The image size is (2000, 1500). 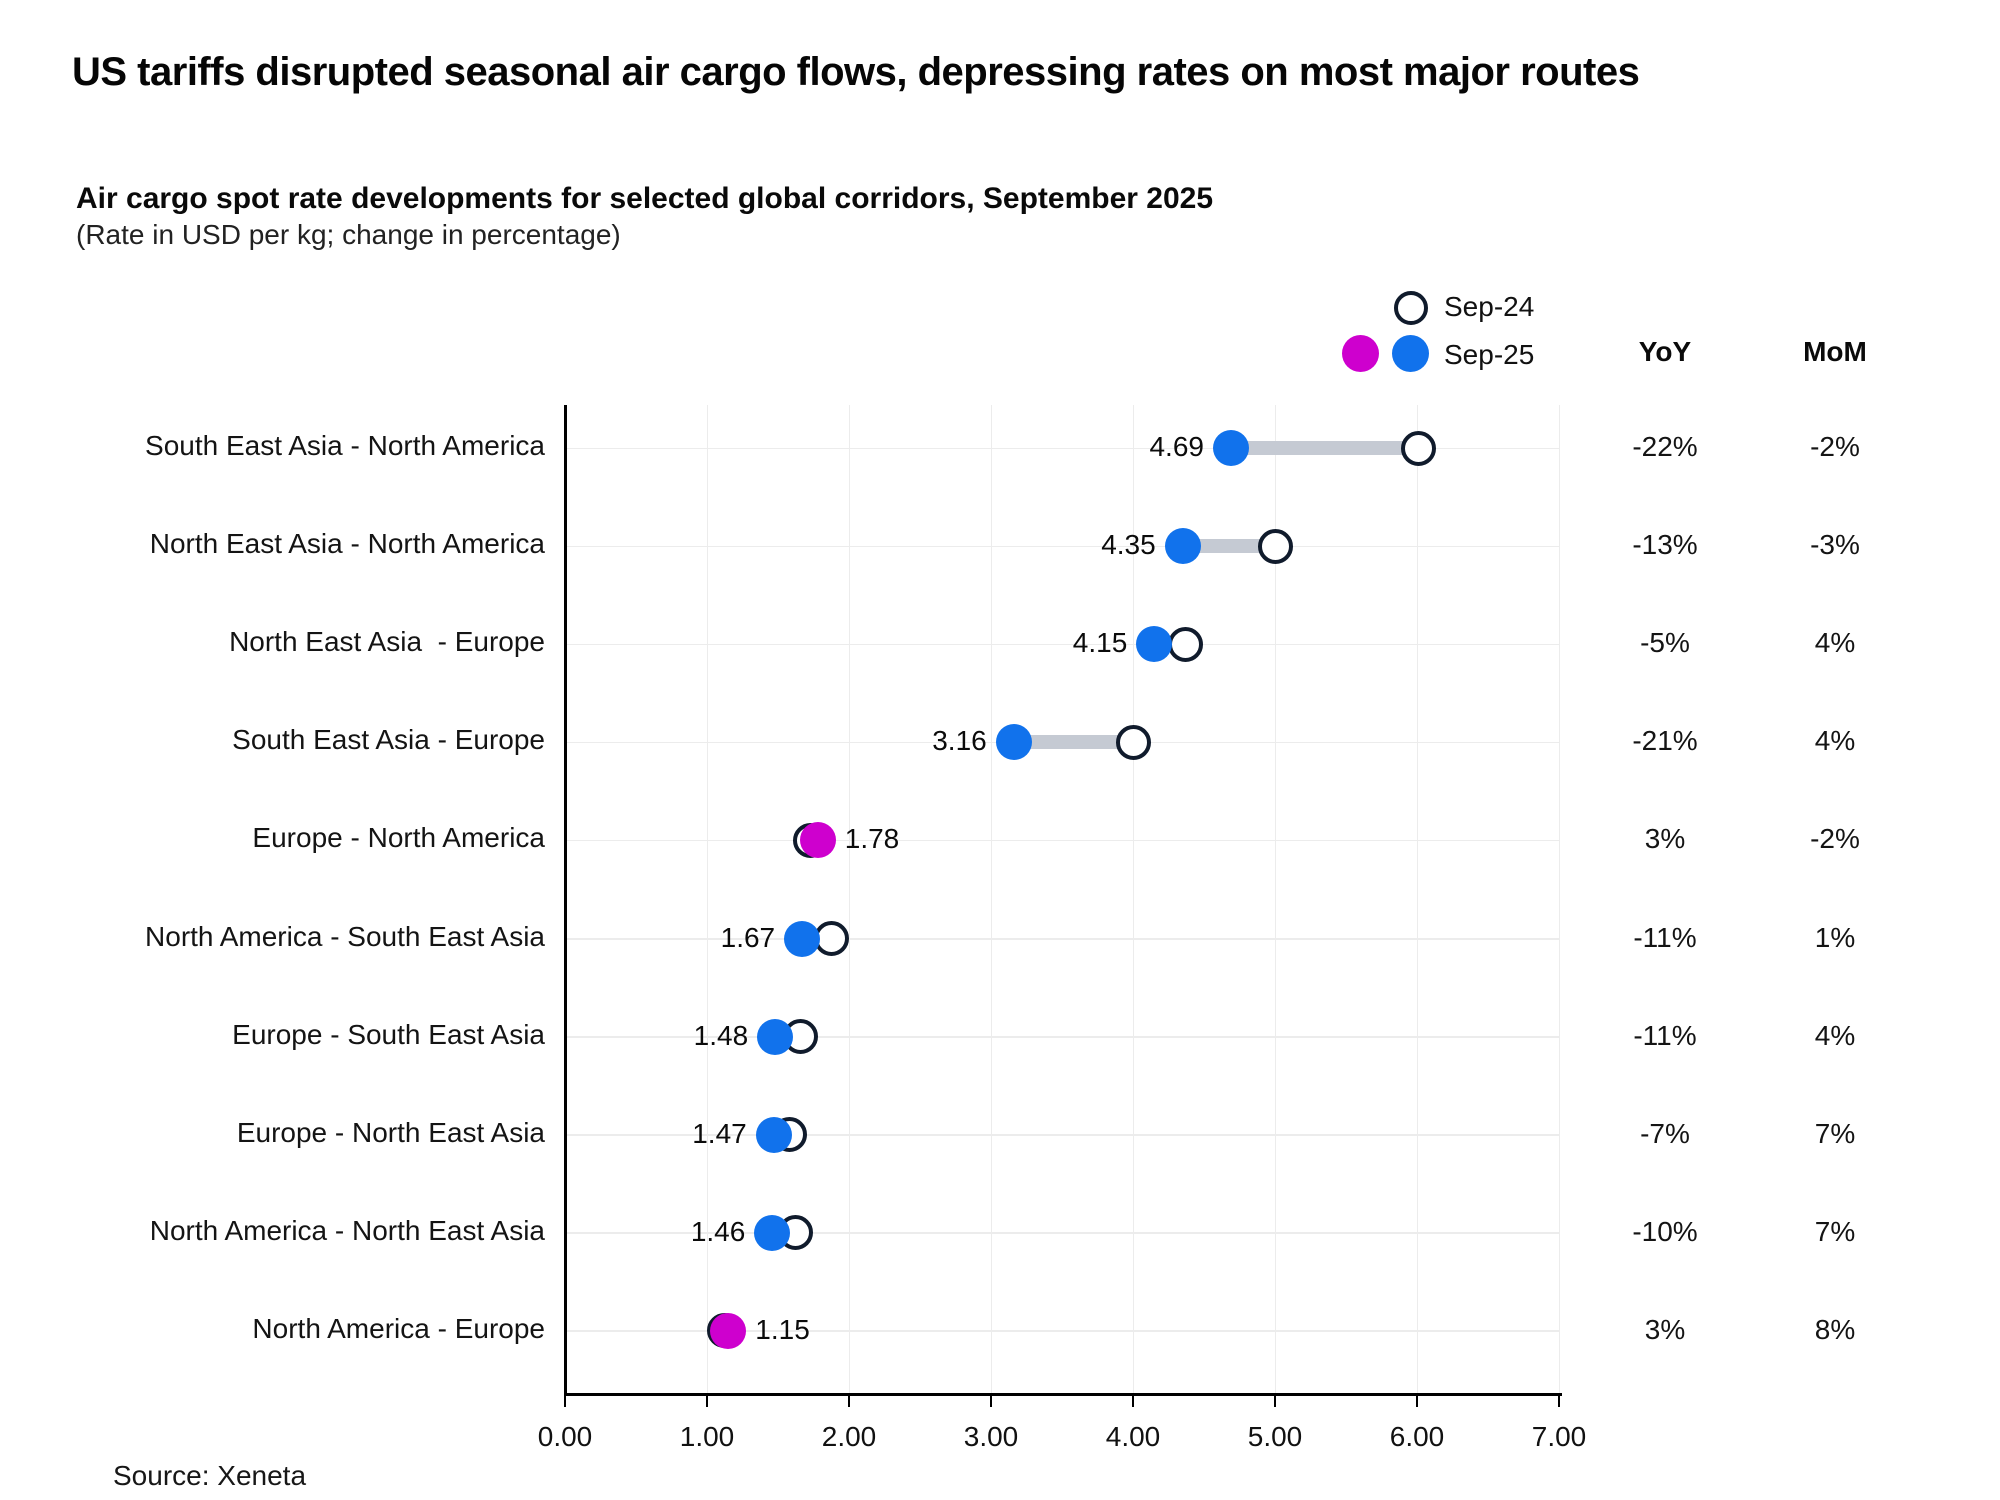 What do you see at coordinates (388, 1034) in the screenshot?
I see `row-label: Europe - South East Asia` at bounding box center [388, 1034].